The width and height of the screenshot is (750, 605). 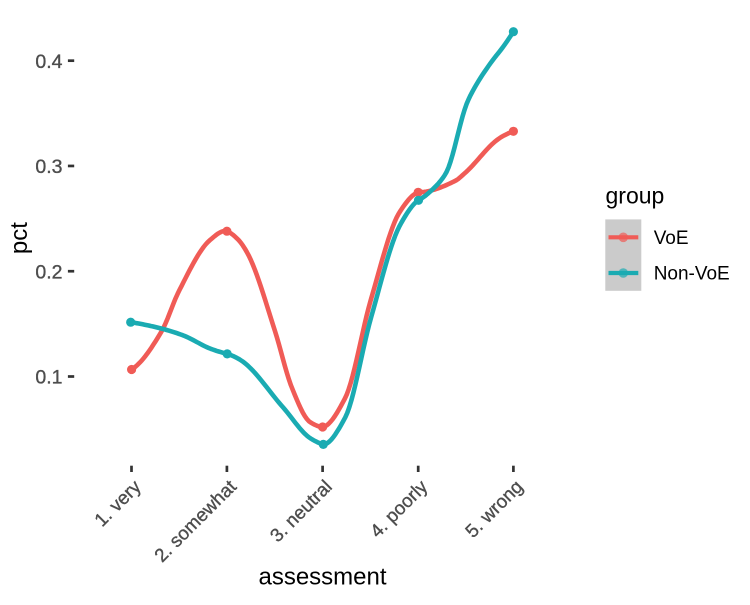 What do you see at coordinates (635, 196) in the screenshot?
I see `svg-text: group` at bounding box center [635, 196].